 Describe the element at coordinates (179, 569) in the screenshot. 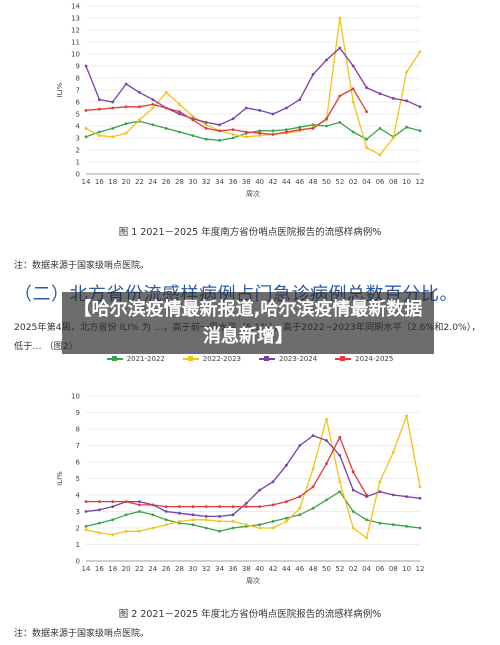

I see `x-tick-label: 28` at that location.